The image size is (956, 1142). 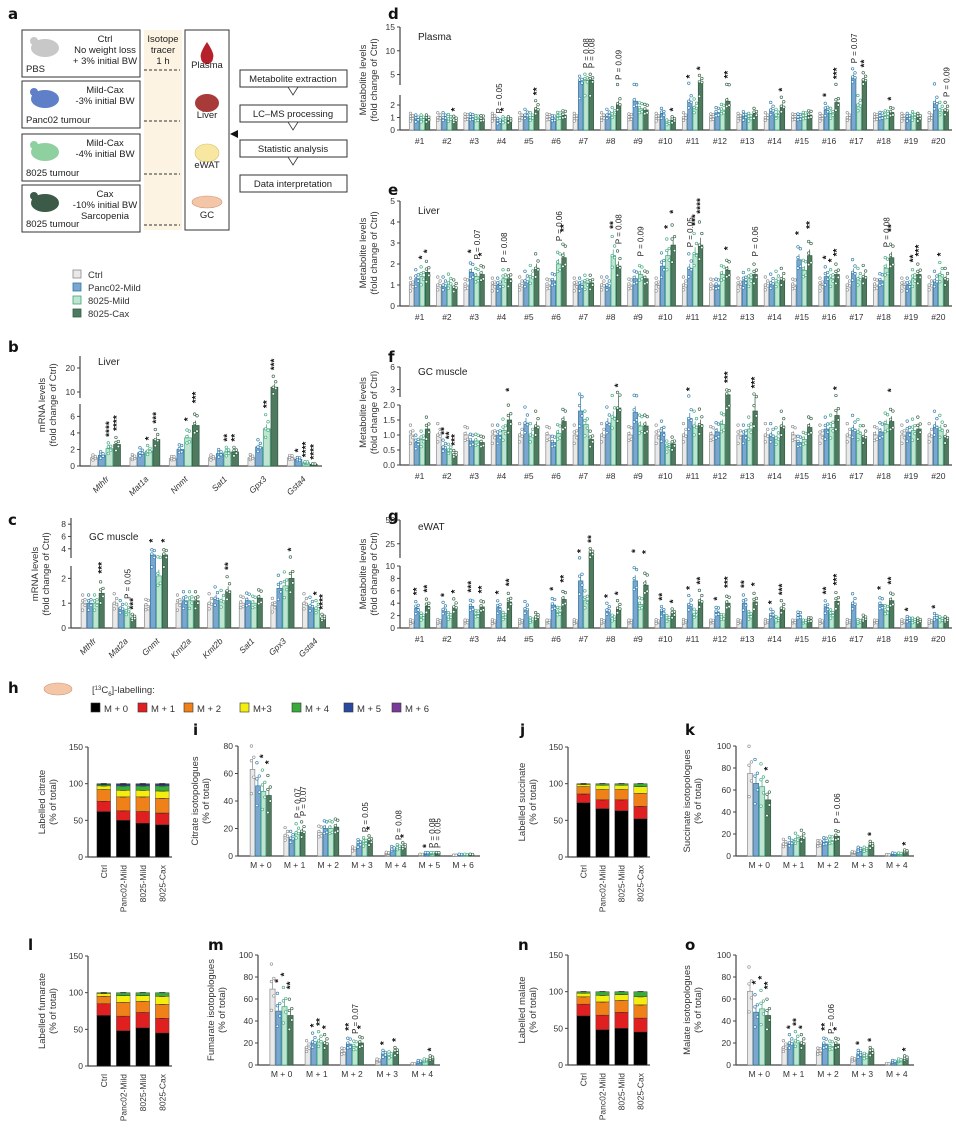 I want to click on y-tick-label: 60, so click(x=229, y=774).